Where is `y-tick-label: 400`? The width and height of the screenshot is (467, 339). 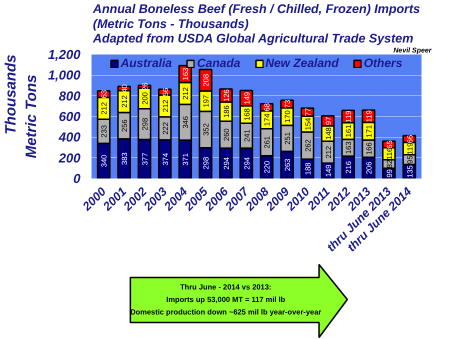
y-tick-label: 400 is located at coordinates (70, 137).